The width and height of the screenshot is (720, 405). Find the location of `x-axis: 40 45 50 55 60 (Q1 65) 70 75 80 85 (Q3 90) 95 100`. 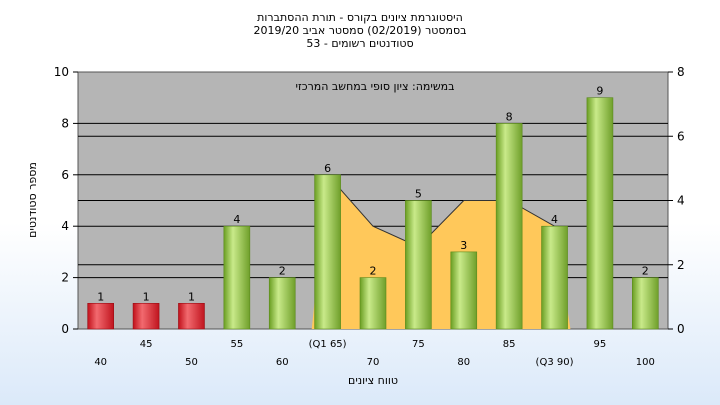

x-axis: 40 45 50 55 60 (Q1 65) 70 75 80 85 (Q3 90) 95 100 is located at coordinates (374, 353).